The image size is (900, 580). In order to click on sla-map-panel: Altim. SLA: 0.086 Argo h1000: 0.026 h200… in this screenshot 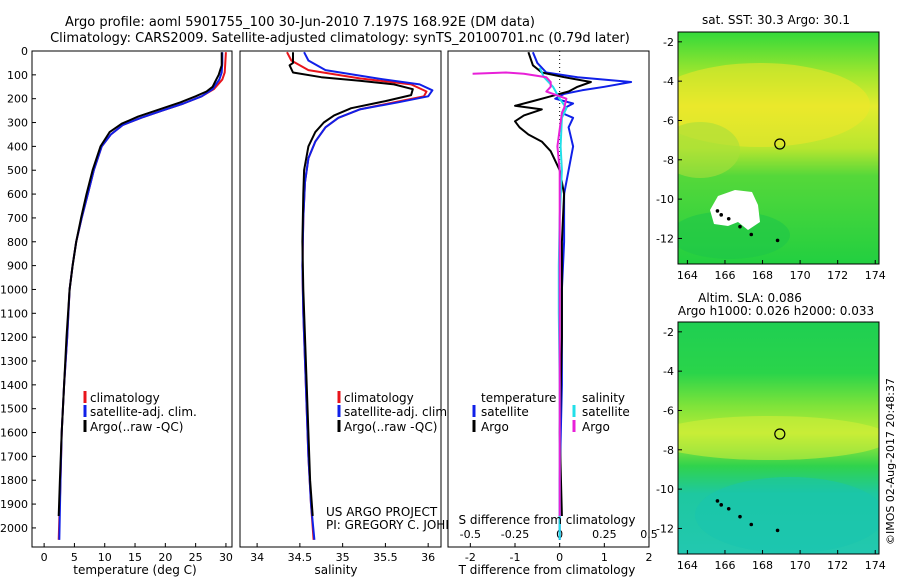, I will do `click(771, 431)`.